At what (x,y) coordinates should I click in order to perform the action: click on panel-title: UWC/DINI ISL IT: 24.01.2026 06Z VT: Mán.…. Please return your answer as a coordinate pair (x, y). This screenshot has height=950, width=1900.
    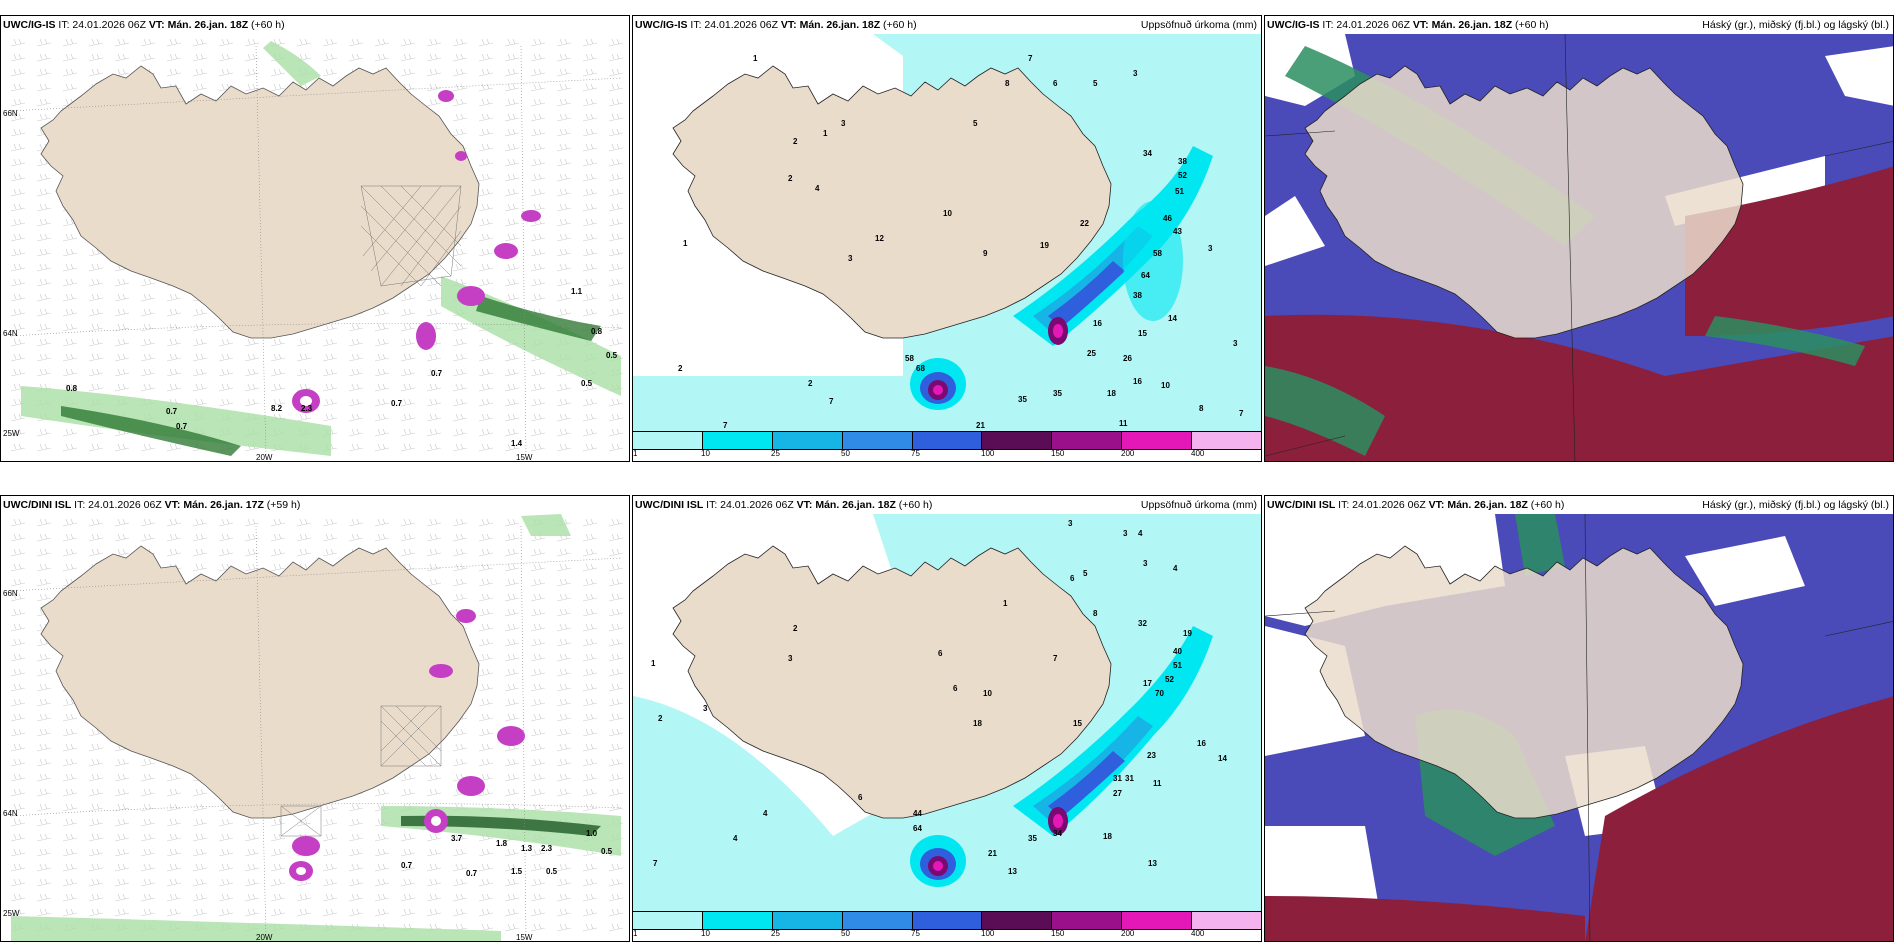
    Looking at the image, I should click on (1579, 505).